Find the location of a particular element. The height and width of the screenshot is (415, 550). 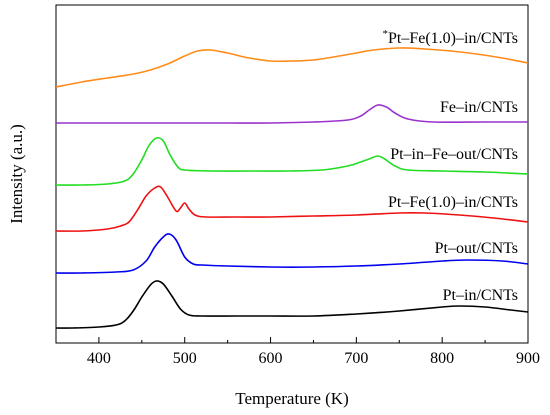

x-axis-label: Temperature (K) is located at coordinates (292, 398).